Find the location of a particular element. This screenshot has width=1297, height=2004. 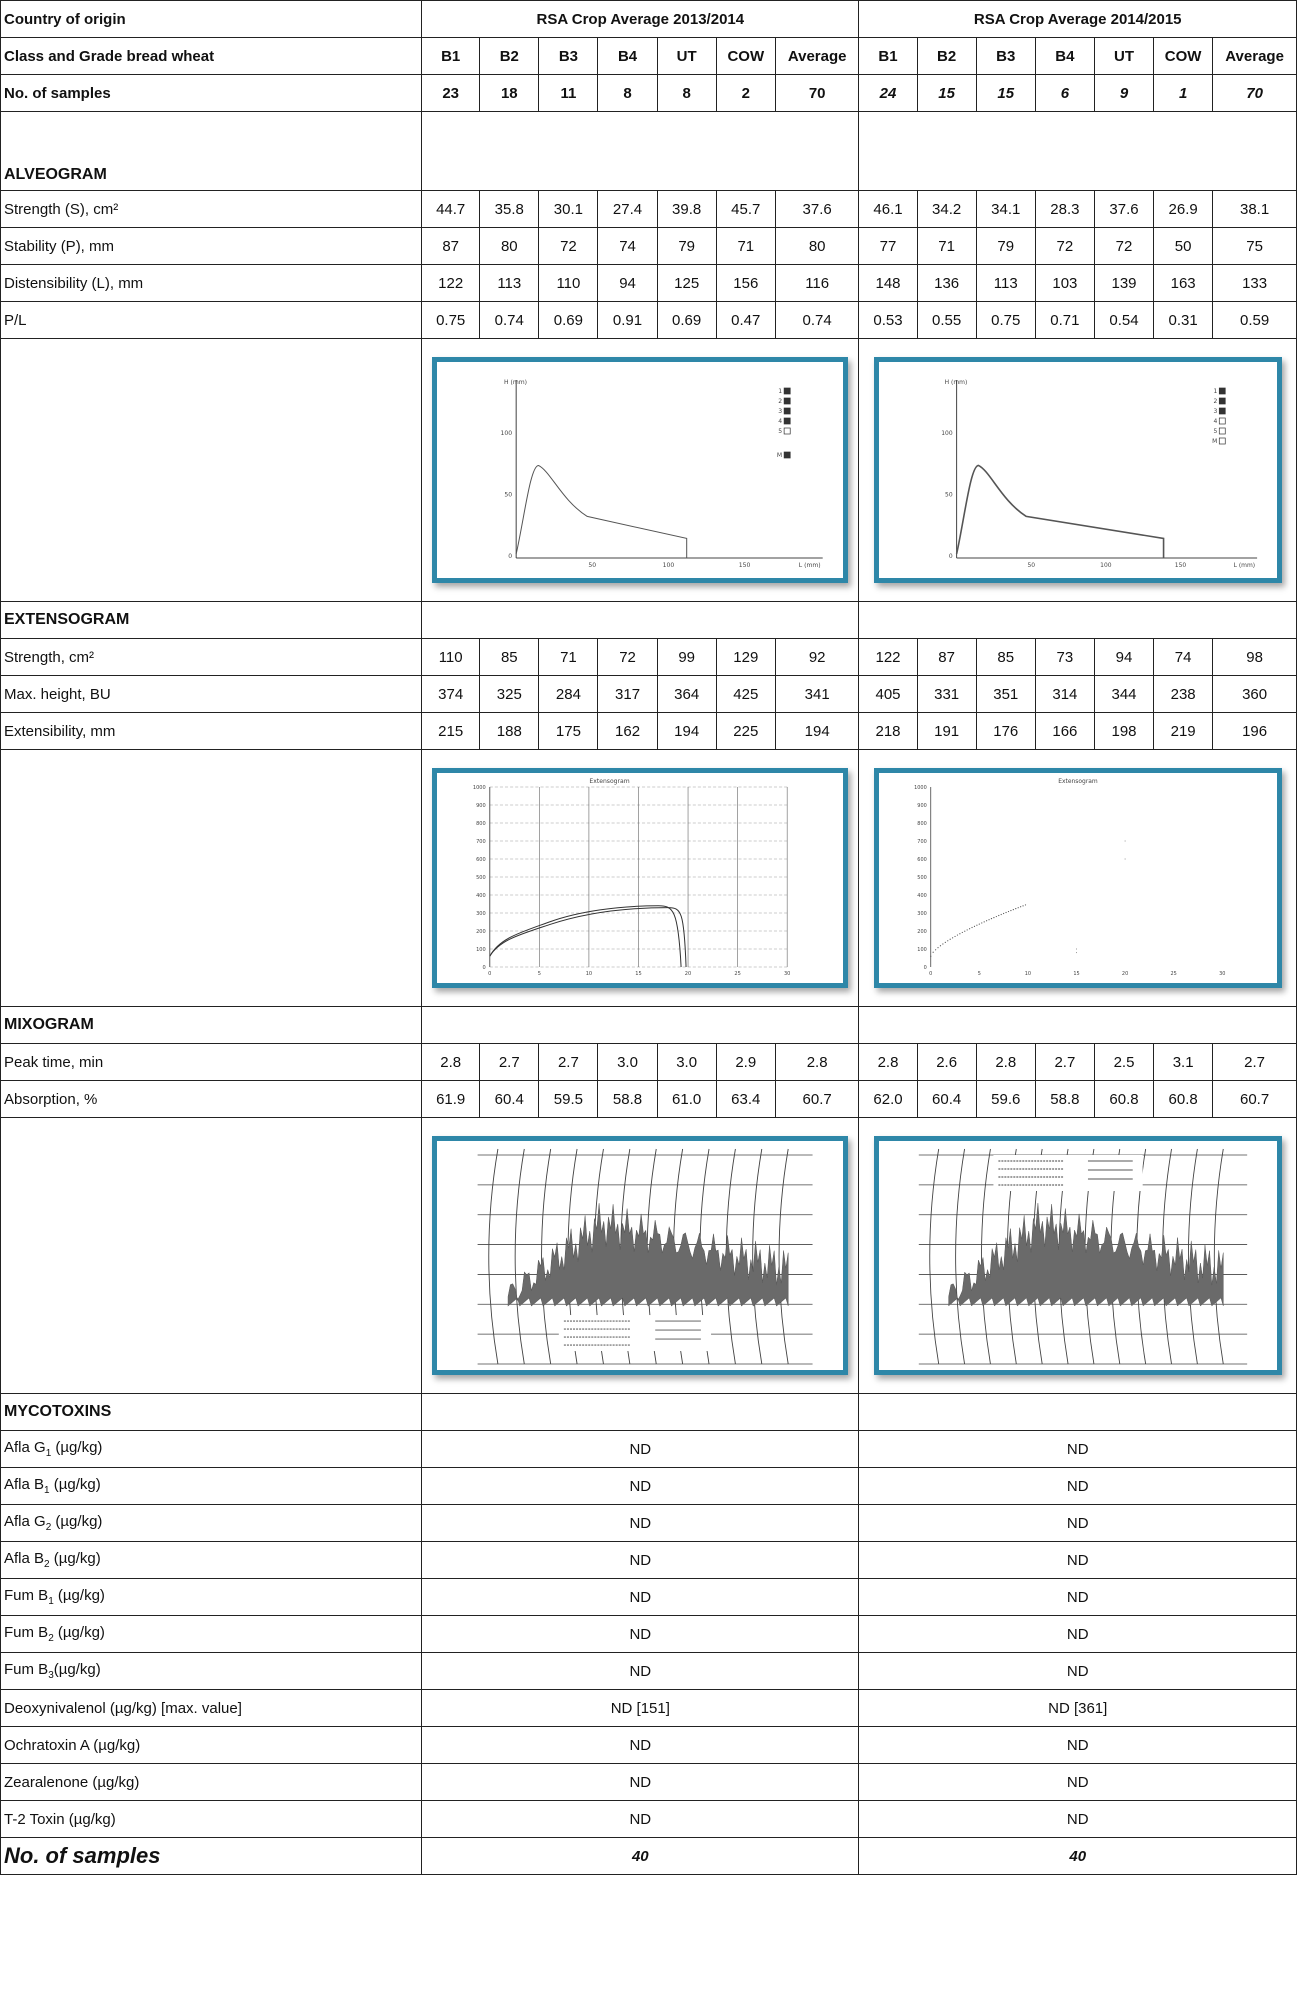

x-axis-label: L (mm) is located at coordinates (1243, 565).